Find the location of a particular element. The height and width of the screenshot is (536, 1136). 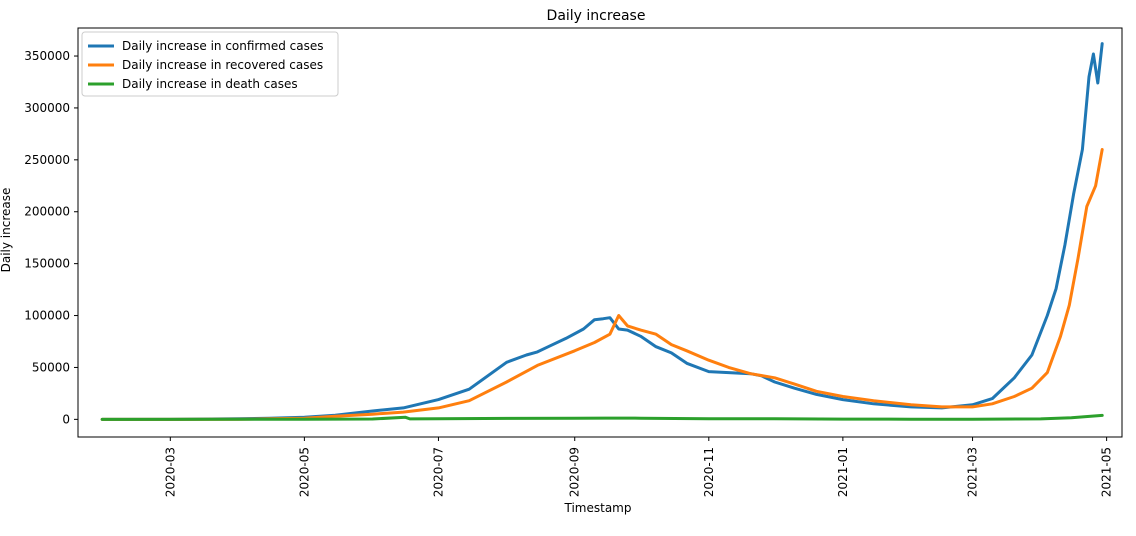

x-tick-label: 2020-07 is located at coordinates (438, 472).